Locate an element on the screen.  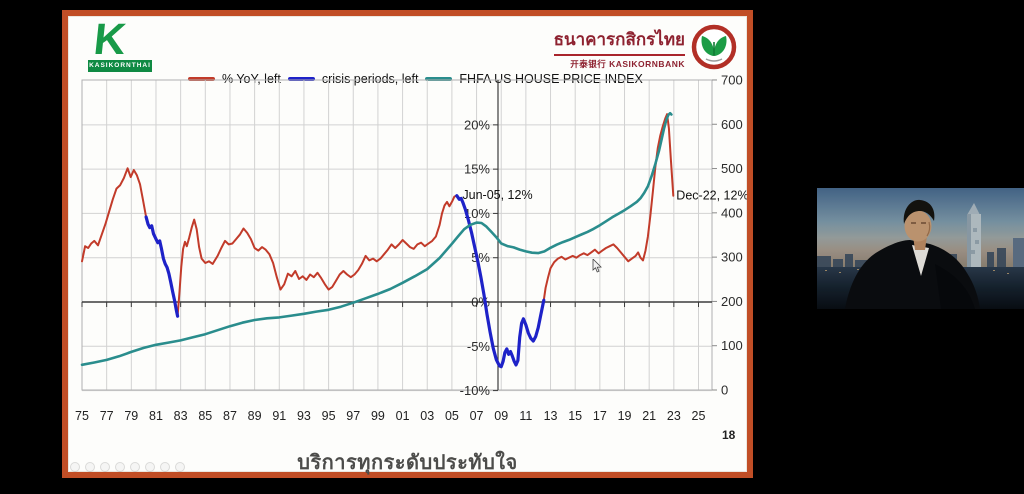
svg-text: 93 is located at coordinates (304, 416).